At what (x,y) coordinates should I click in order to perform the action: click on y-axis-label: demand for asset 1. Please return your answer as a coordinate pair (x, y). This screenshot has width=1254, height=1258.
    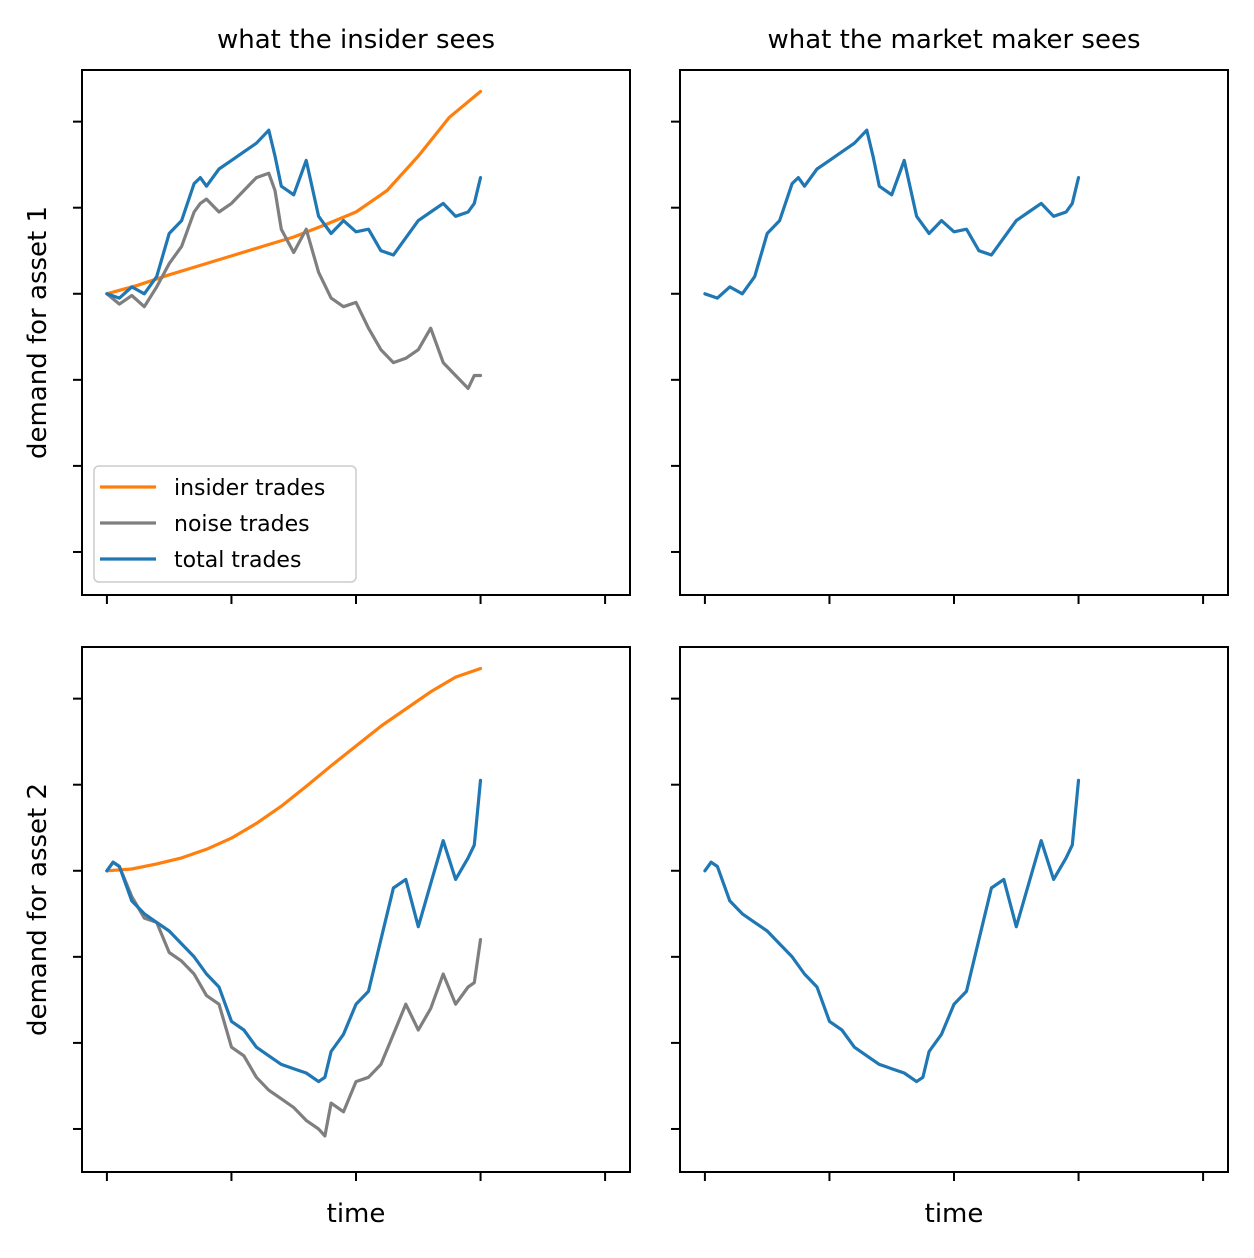
    Looking at the image, I should click on (38, 332).